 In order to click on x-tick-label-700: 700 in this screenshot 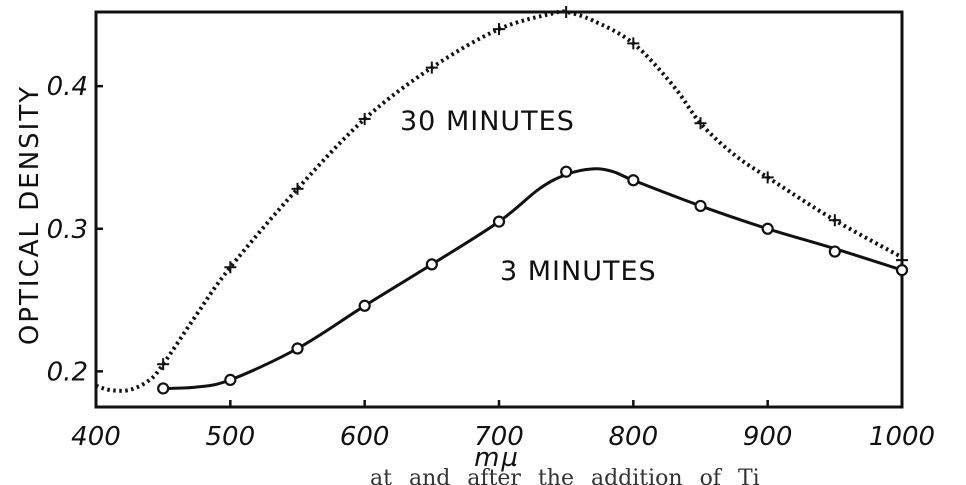, I will do `click(499, 437)`.